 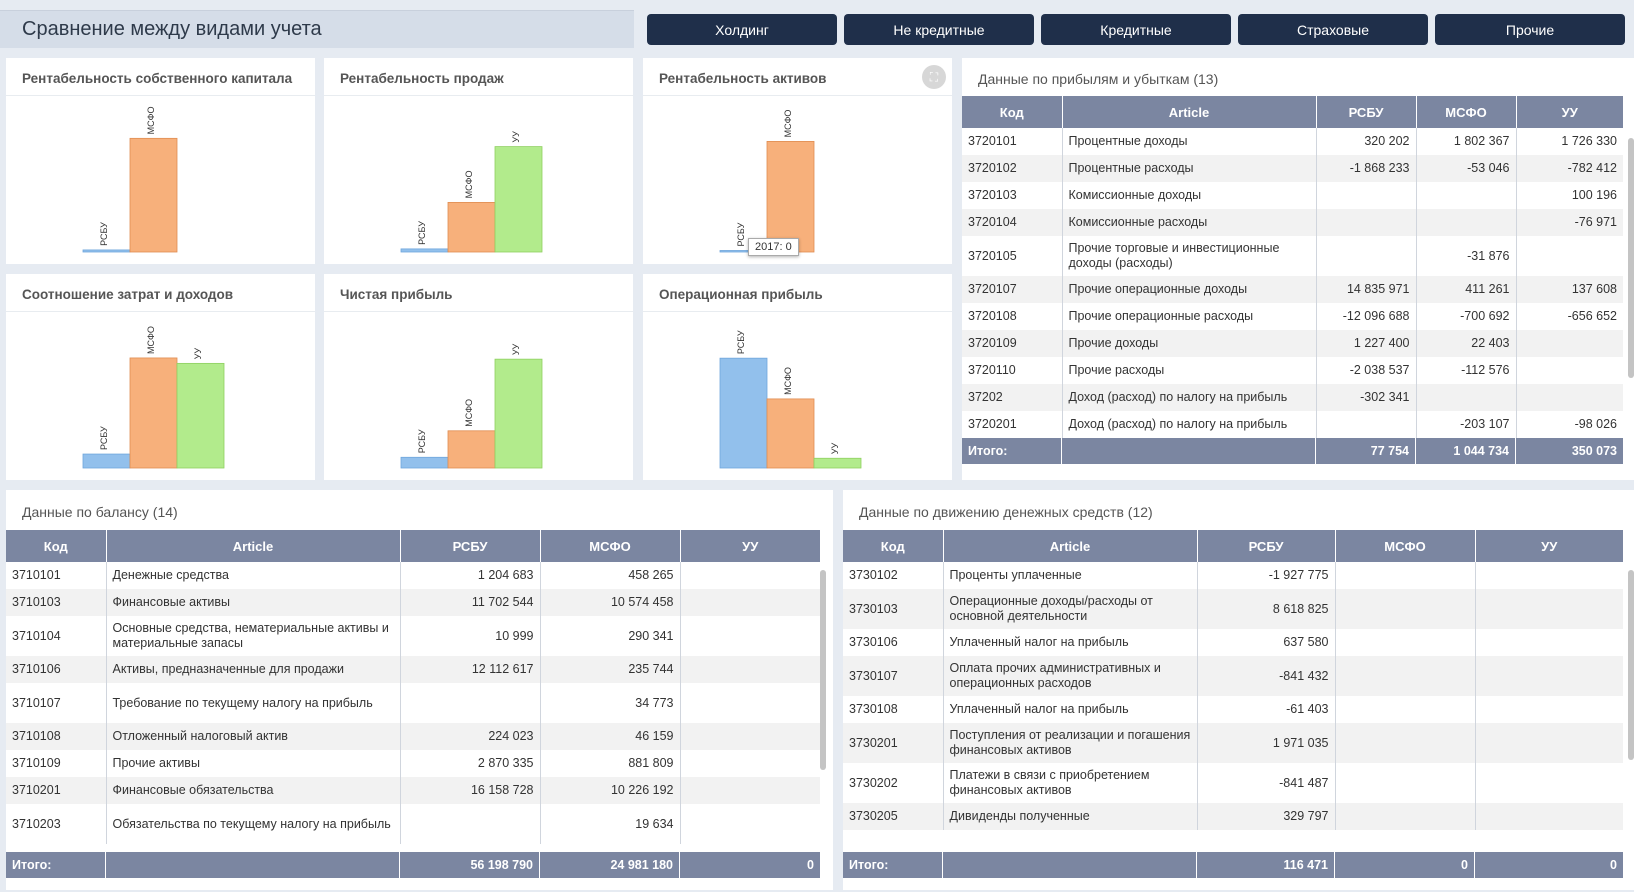 What do you see at coordinates (413, 575) in the screenshot?
I see `table-row: 3710101 Денежные средства 1 204 683 458 265` at bounding box center [413, 575].